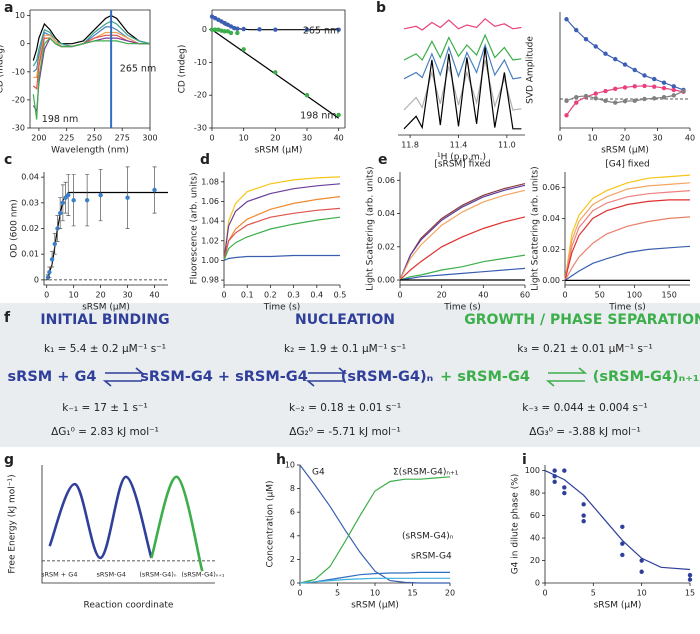 Image resolution: width=700 pixels, height=634 pixels. What do you see at coordinates (183, 69) in the screenshot?
I see `y-axis-label: CD (mdeg)` at bounding box center [183, 69].